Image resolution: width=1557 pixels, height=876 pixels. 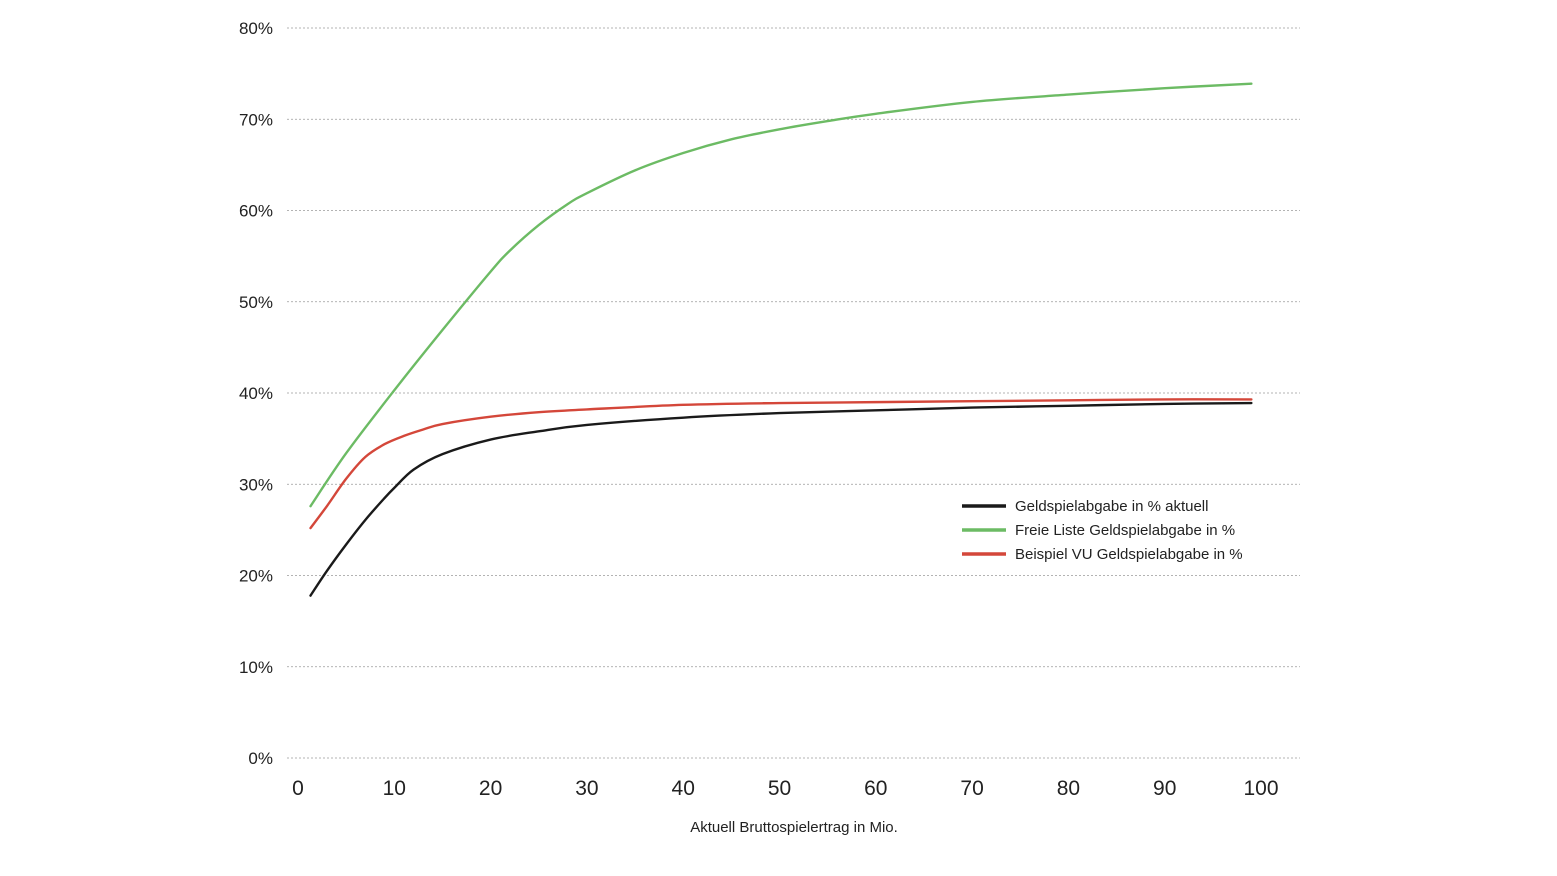 I want to click on y-tick-label: 30%, so click(x=256, y=484).